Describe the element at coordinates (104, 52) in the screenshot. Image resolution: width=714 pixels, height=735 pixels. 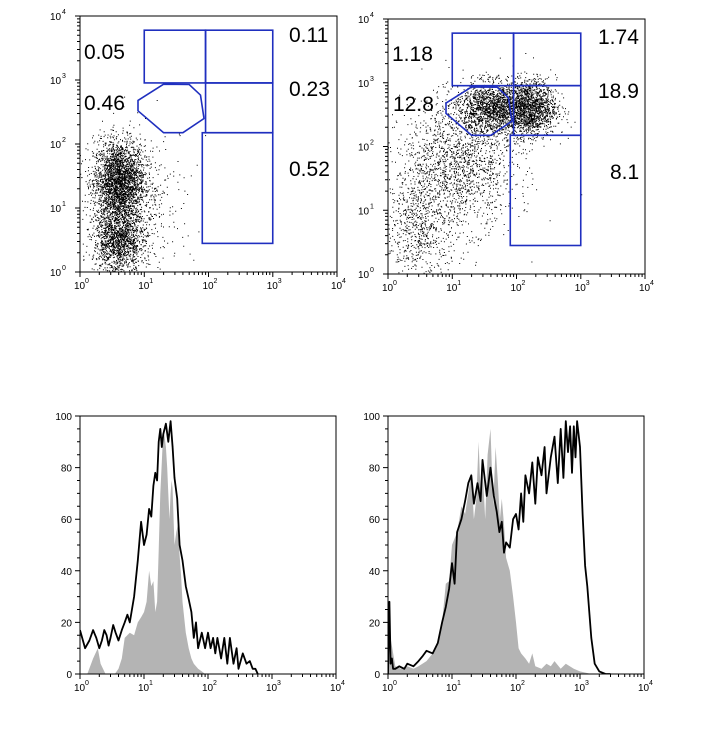
I see `gate-percent-label: 0.05` at that location.